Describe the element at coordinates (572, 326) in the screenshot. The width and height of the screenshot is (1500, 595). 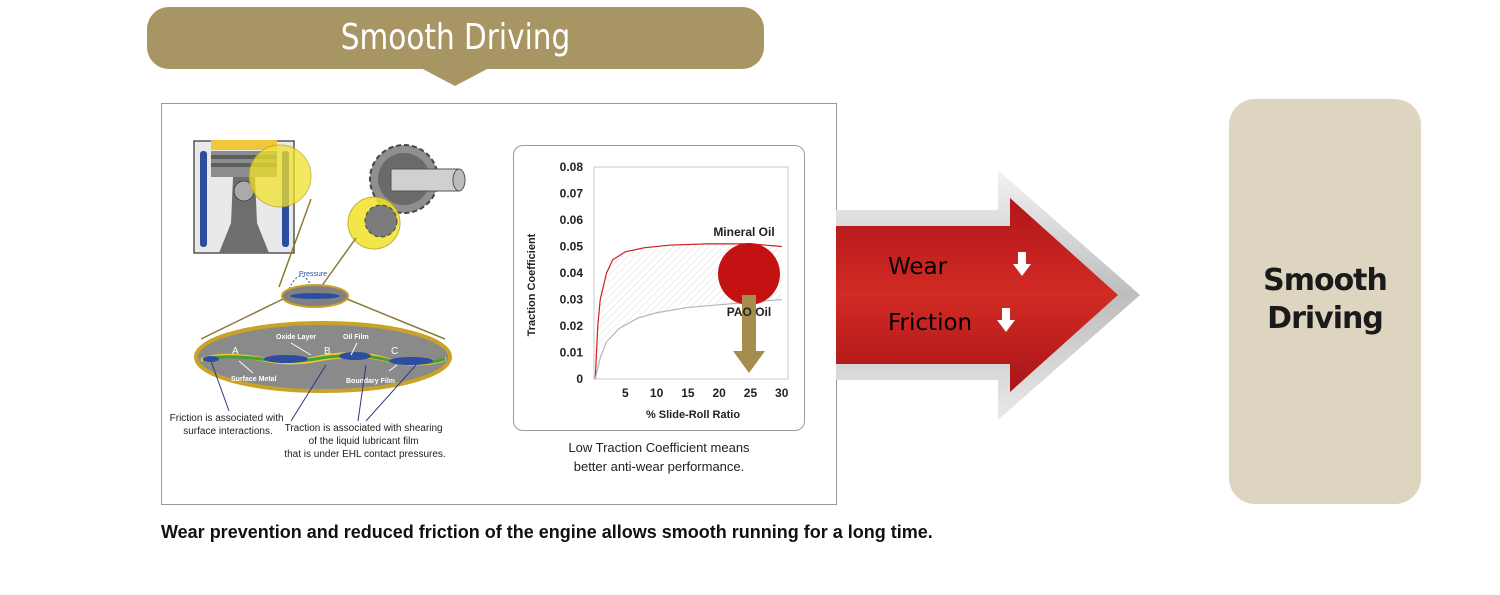
I see `y-tick-label: 0.02` at that location.